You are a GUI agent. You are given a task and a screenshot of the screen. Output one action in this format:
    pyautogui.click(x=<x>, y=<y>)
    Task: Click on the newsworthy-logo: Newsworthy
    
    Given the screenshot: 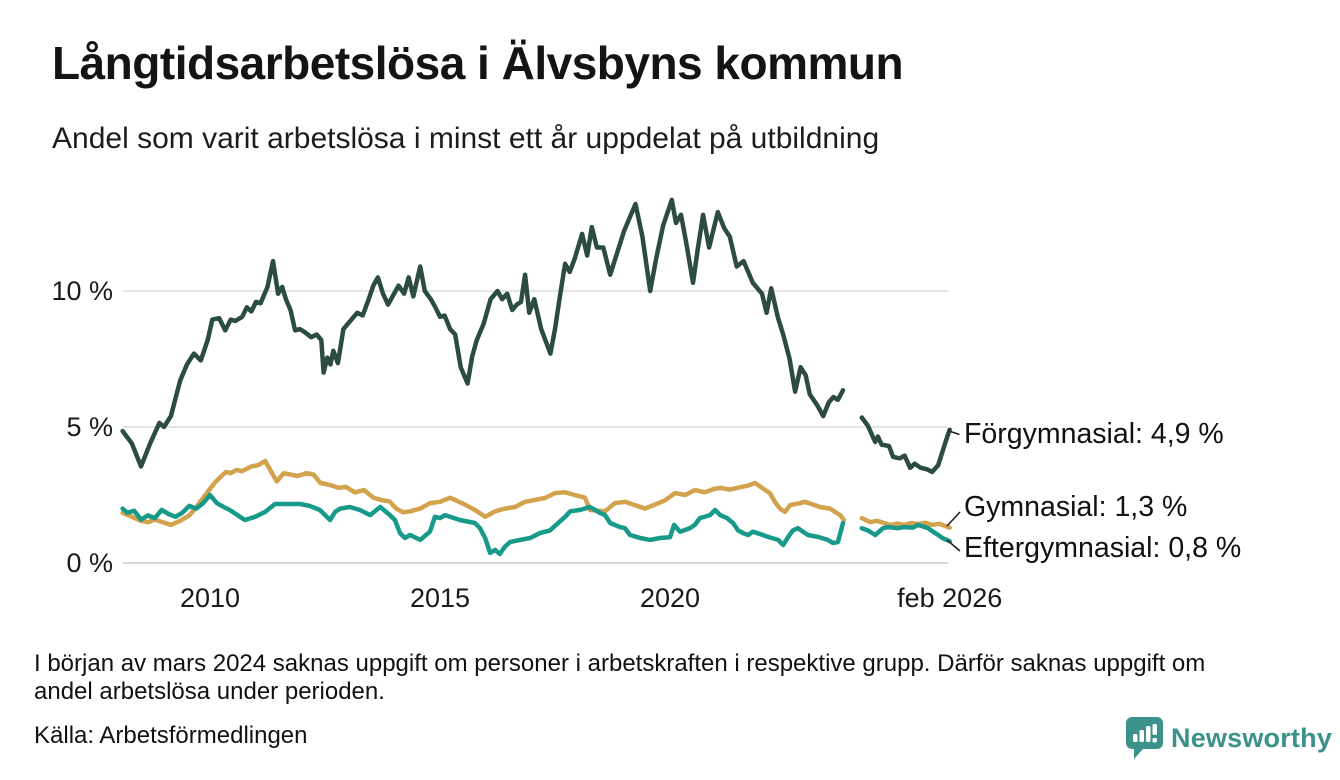 What is the action you would take?
    pyautogui.click(x=1229, y=738)
    